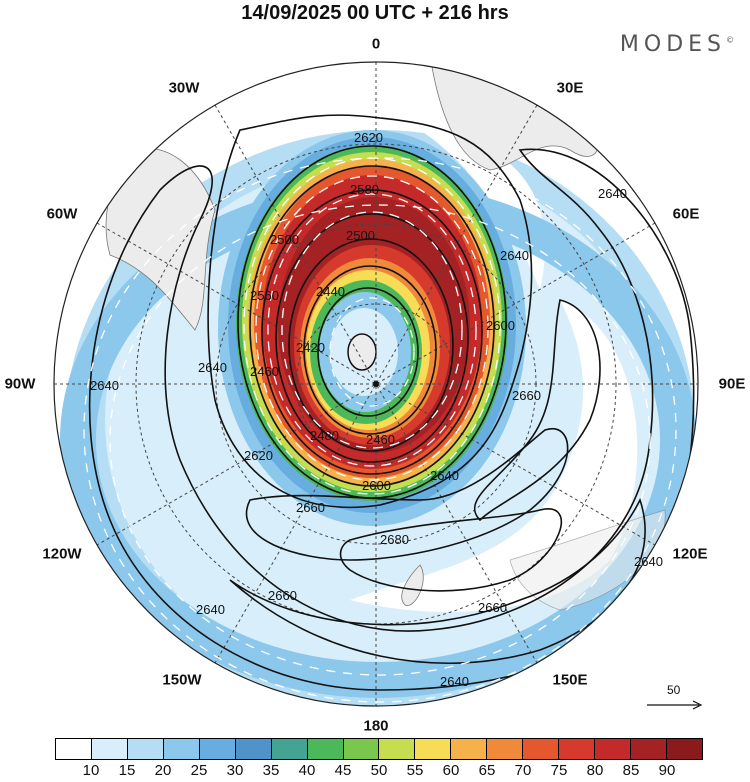 The height and width of the screenshot is (782, 750). I want to click on colorbar, so click(379, 749).